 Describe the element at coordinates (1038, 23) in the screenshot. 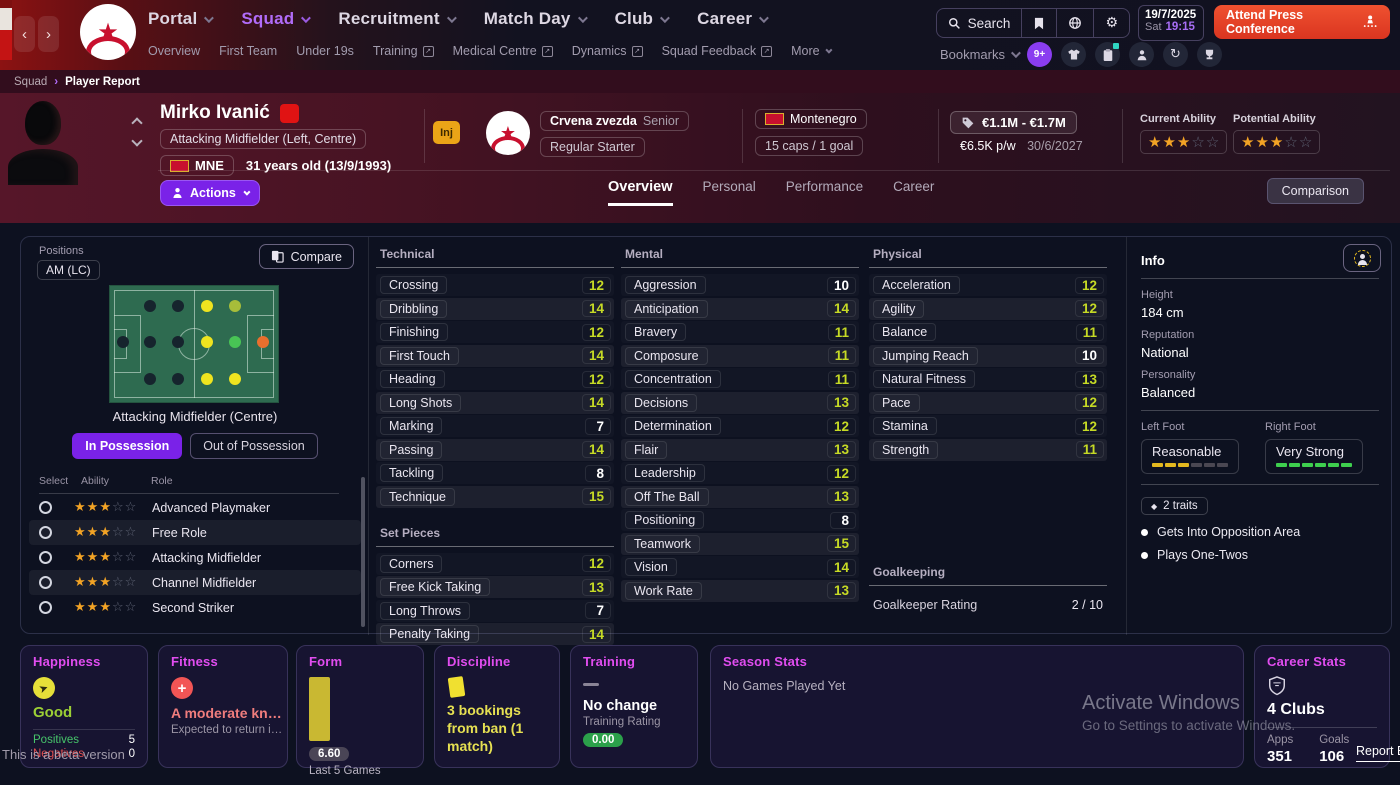

I see `notes-button` at that location.